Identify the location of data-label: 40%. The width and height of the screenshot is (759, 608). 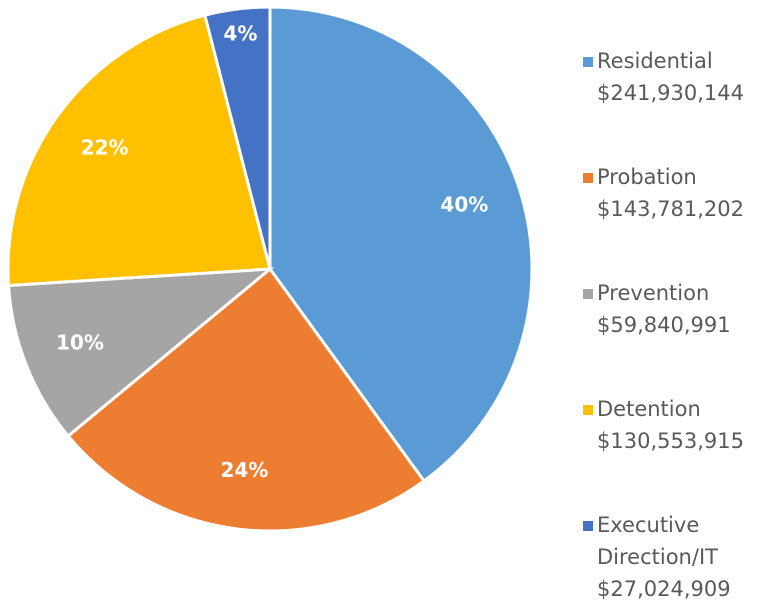
(464, 204).